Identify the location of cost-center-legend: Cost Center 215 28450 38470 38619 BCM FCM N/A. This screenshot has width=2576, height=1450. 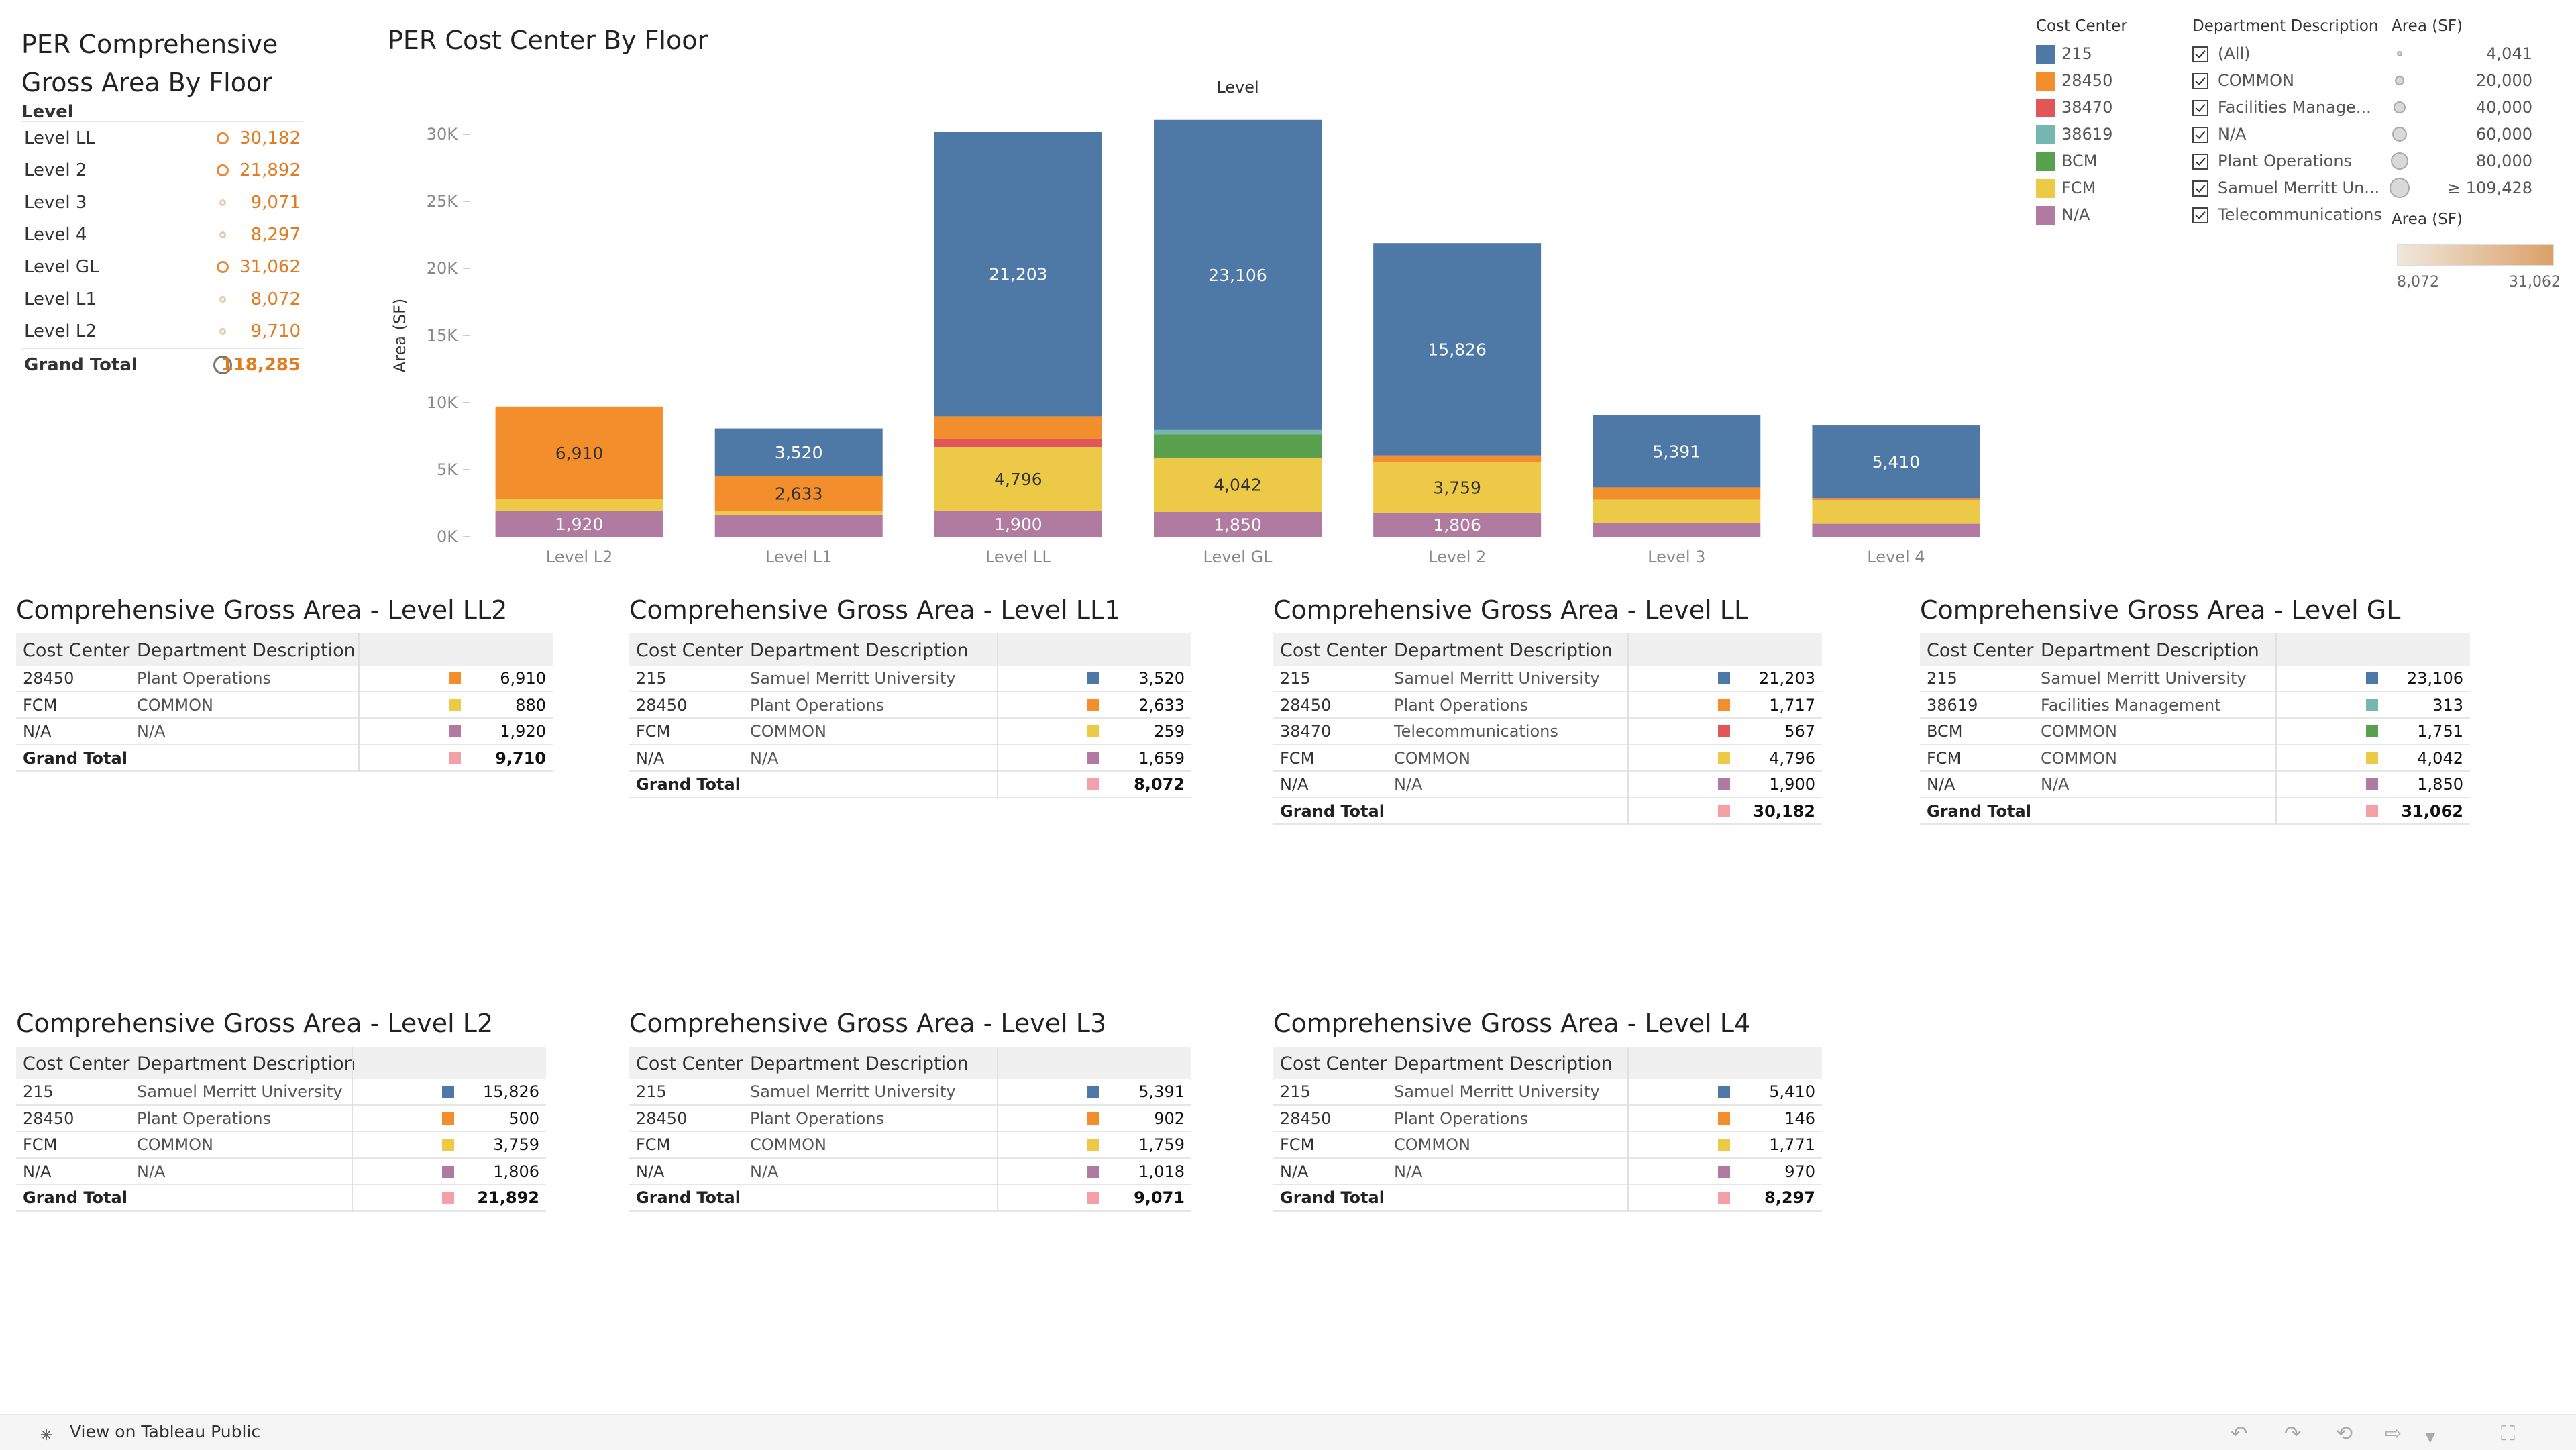
(2110, 122).